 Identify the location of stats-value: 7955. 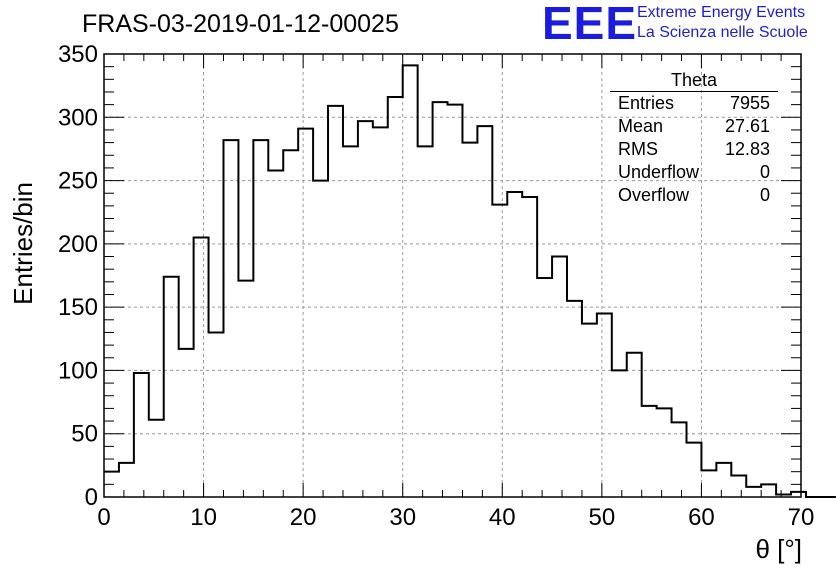
(749, 103).